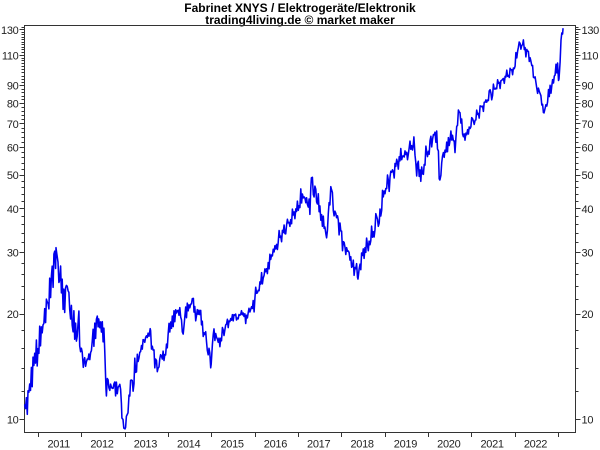 The height and width of the screenshot is (450, 600). Describe the element at coordinates (275, 444) in the screenshot. I see `svg-text: 2016` at that location.